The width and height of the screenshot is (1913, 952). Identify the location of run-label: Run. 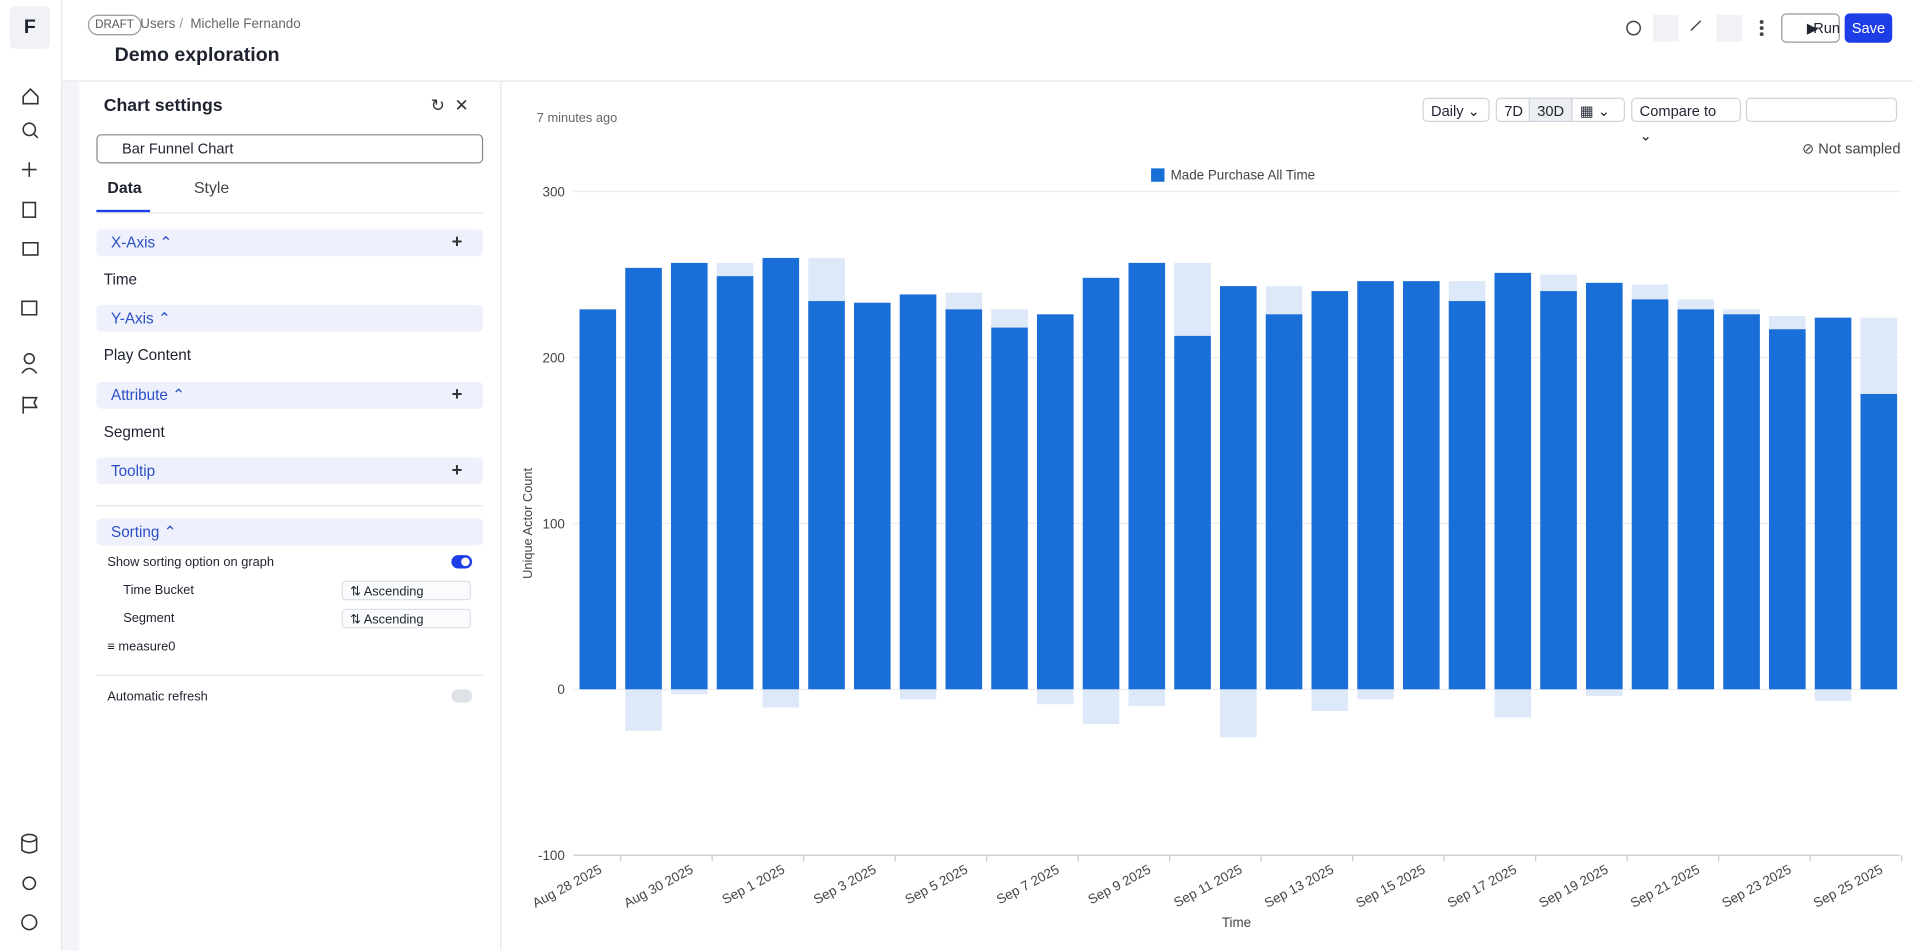
(1827, 28).